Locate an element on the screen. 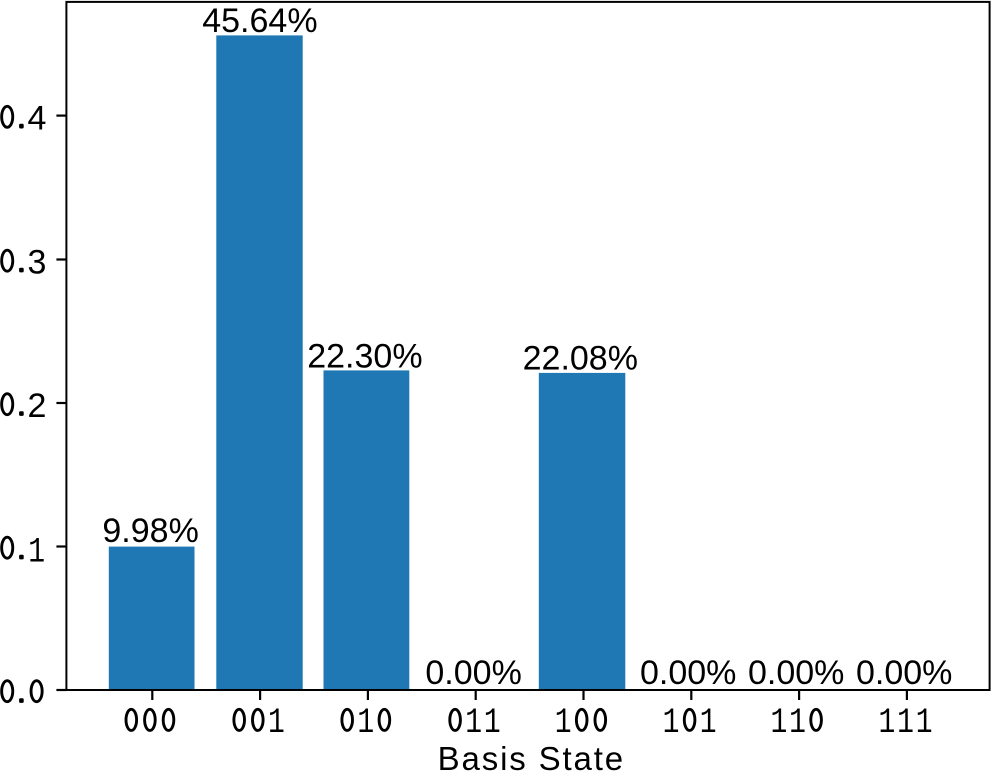  svg-text: 45.64% is located at coordinates (259, 21).